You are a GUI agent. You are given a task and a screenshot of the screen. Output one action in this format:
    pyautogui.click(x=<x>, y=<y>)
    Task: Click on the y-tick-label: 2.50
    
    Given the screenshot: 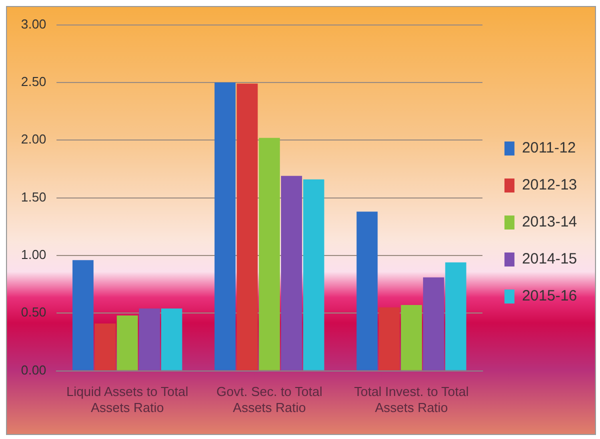 What is the action you would take?
    pyautogui.click(x=33, y=82)
    